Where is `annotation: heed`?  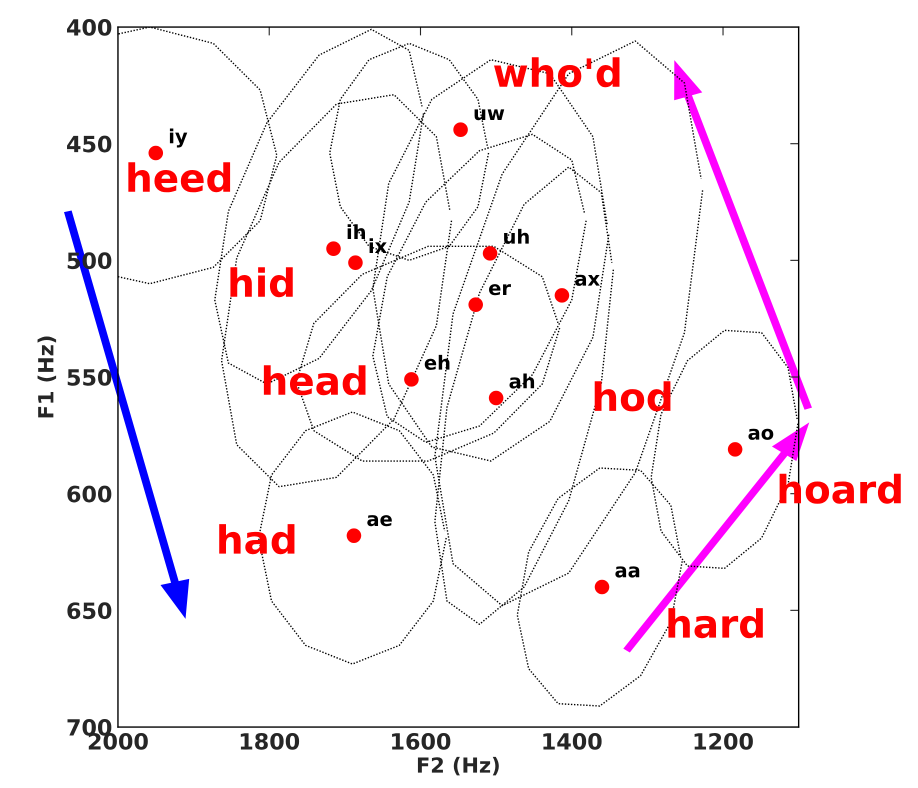 annotation: heed is located at coordinates (179, 177).